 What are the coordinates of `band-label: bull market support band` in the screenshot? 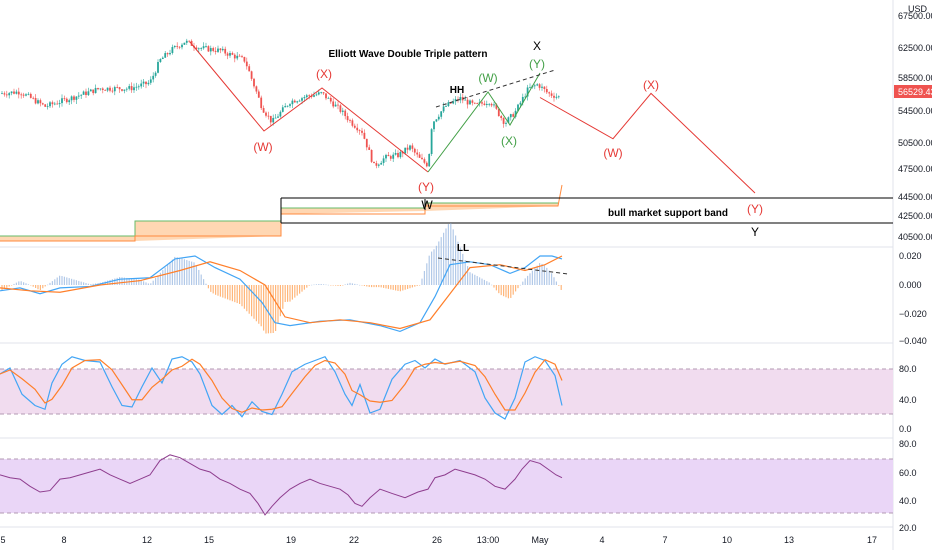 It's located at (668, 213).